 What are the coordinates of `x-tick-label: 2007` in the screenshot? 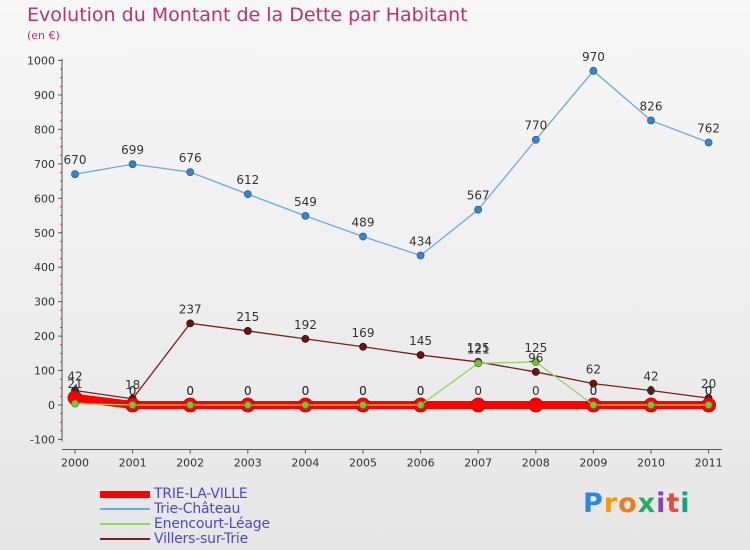 It's located at (478, 462).